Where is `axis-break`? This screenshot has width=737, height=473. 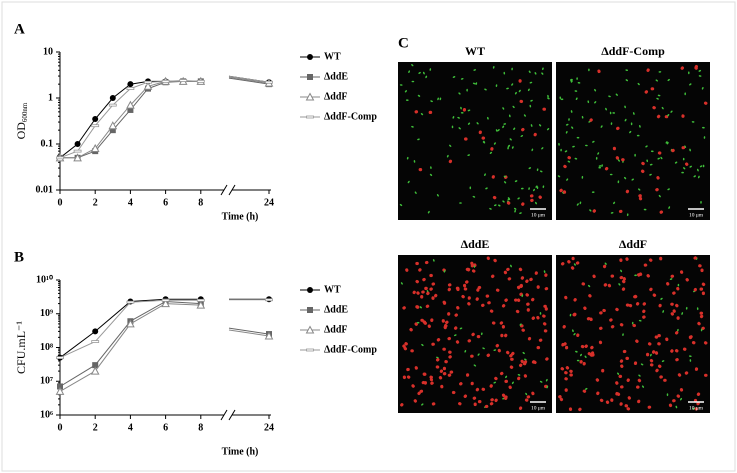
axis-break is located at coordinates (224, 190).